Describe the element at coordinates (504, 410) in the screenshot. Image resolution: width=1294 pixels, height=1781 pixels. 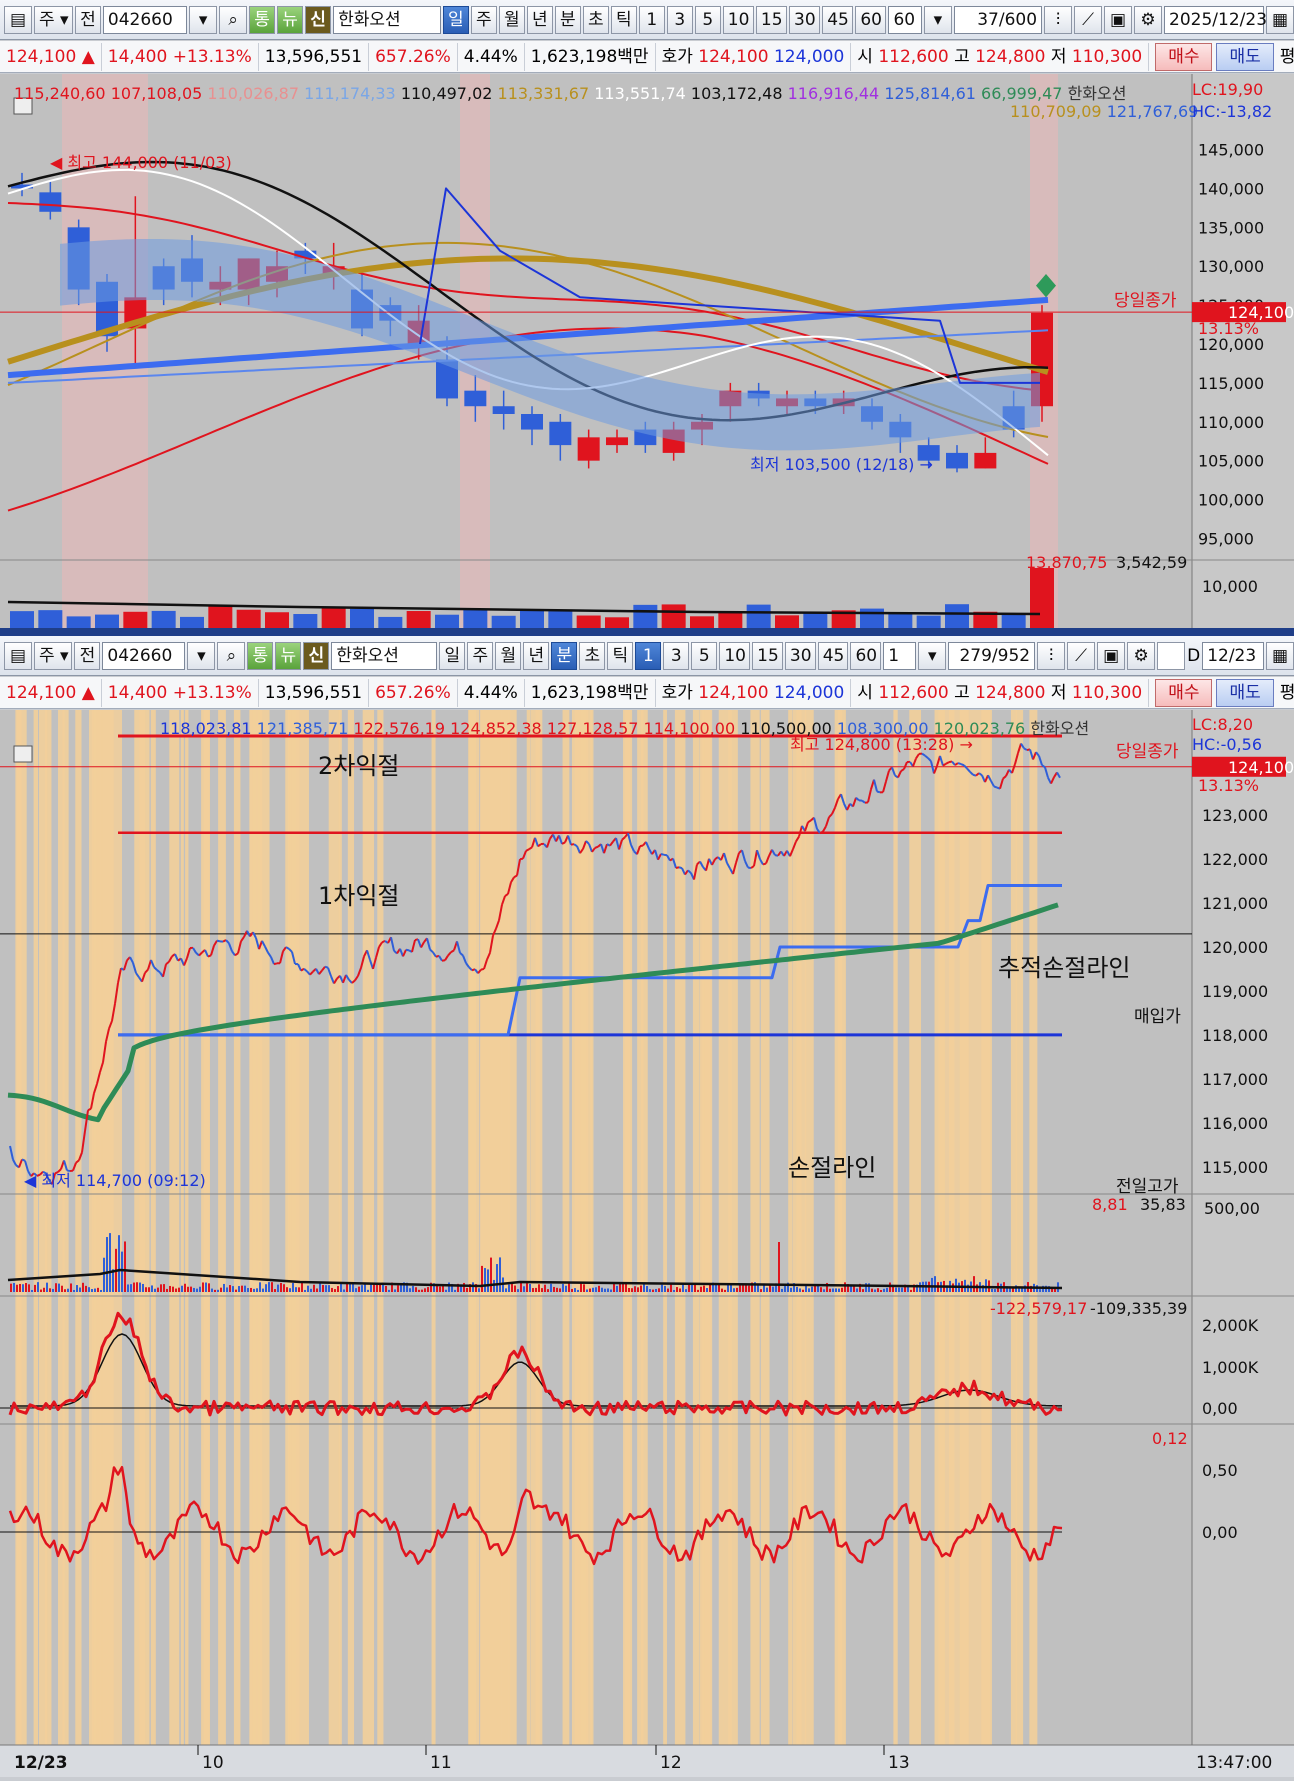
I see `daily-candle` at that location.